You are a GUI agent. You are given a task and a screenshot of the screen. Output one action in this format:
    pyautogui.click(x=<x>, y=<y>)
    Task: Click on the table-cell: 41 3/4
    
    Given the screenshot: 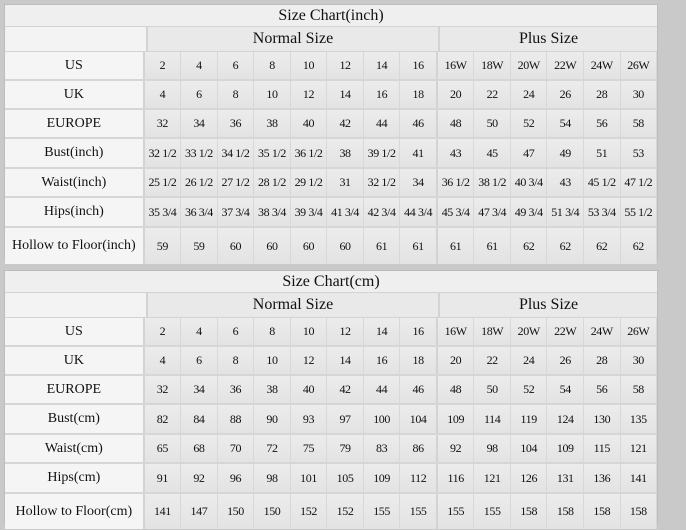 What is the action you would take?
    pyautogui.click(x=345, y=212)
    